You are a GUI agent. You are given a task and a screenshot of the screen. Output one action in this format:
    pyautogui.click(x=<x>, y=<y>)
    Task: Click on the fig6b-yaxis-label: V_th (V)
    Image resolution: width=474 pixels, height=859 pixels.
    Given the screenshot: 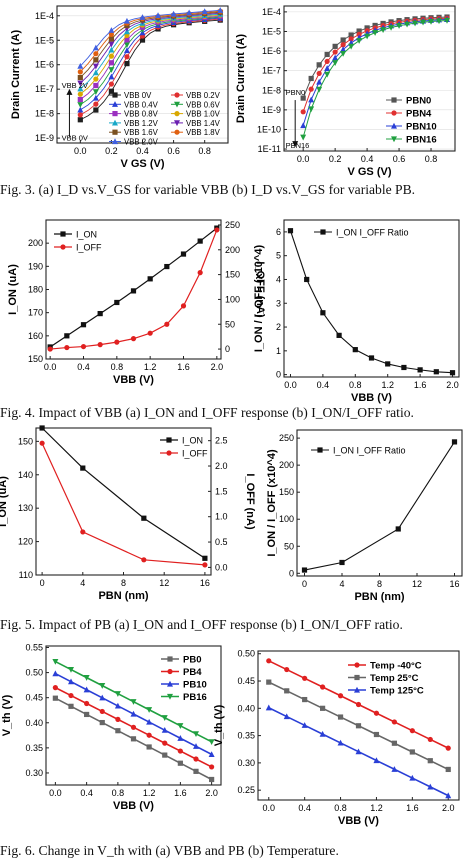 What is the action you would take?
    pyautogui.click(x=219, y=725)
    